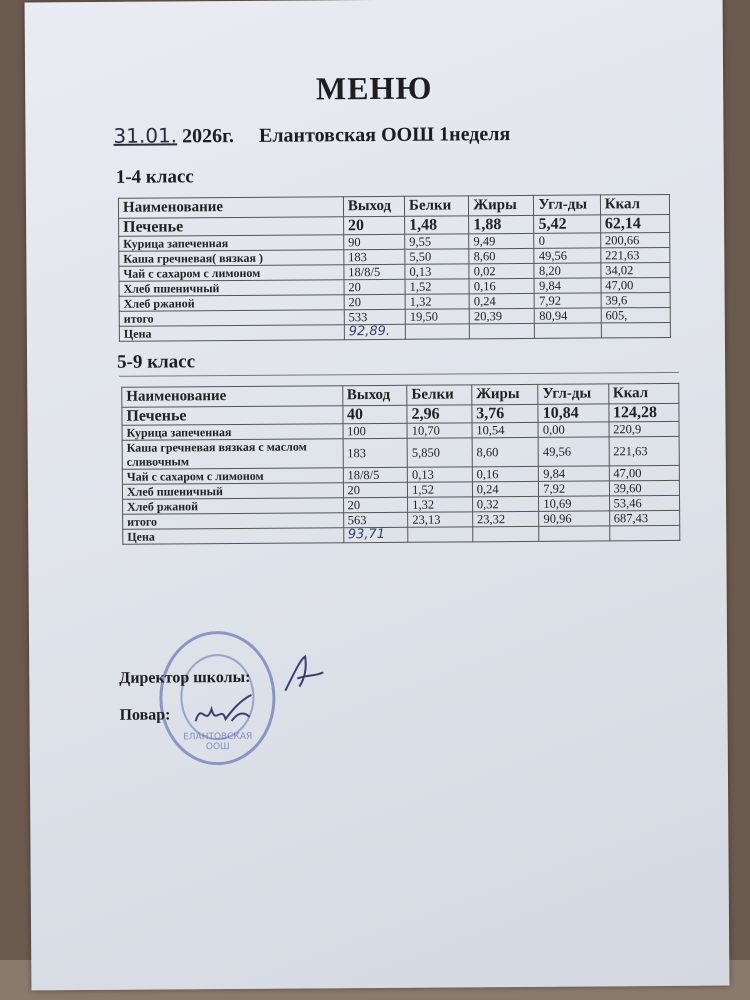  I want to click on cook-label: Повар:, so click(145, 715).